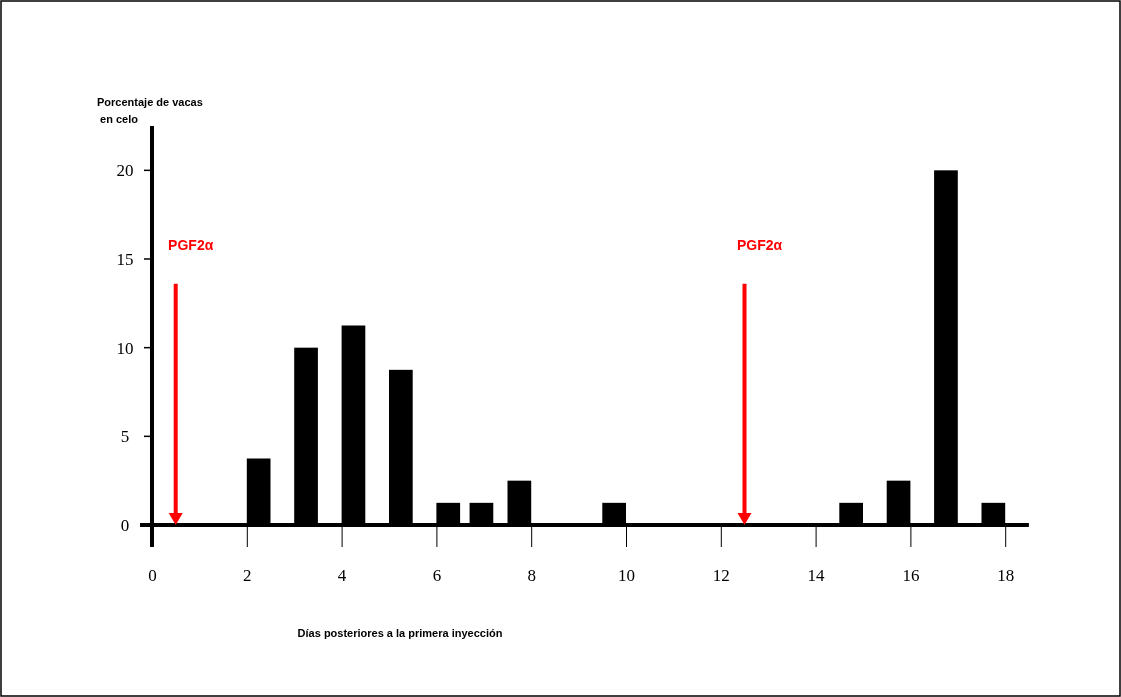 This screenshot has width=1121, height=697. I want to click on x-tick-label: 10, so click(626, 576).